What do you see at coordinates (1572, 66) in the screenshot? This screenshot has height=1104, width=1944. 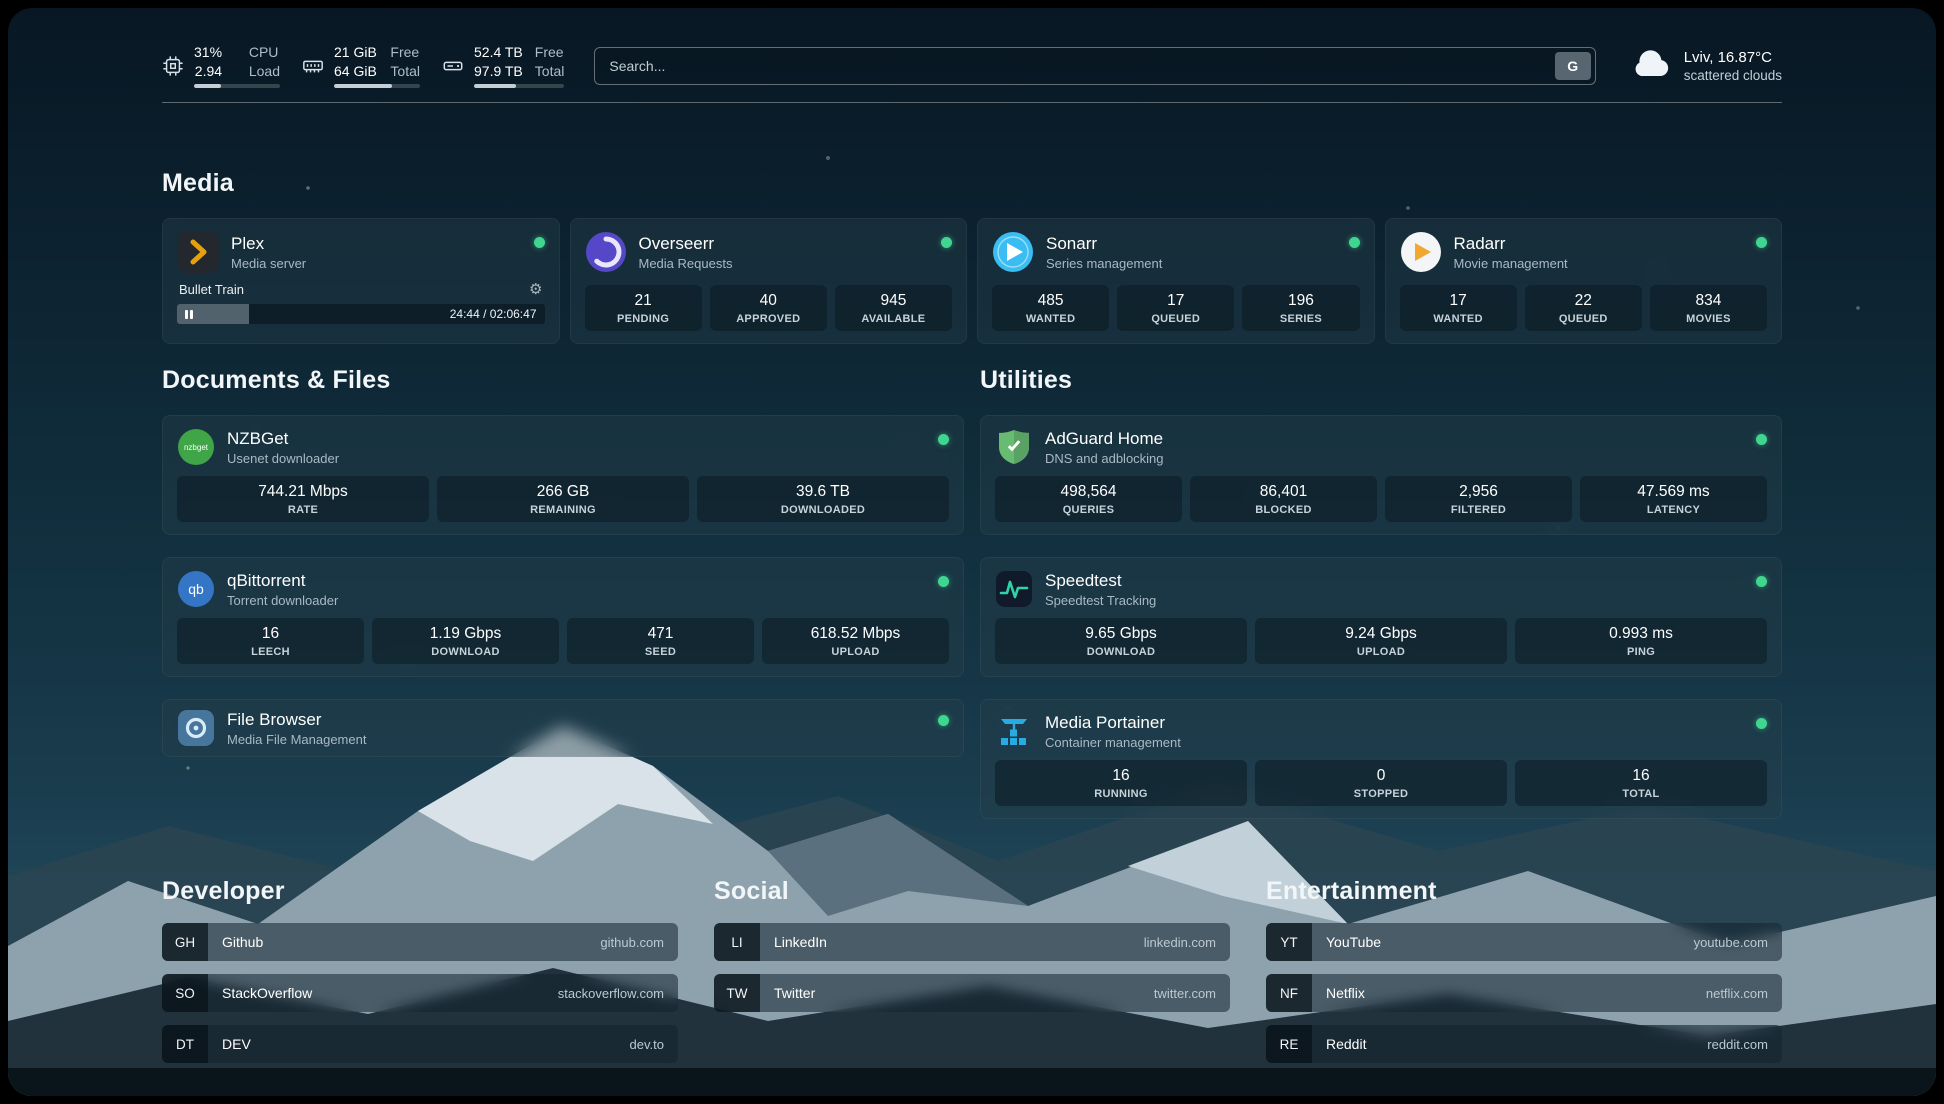 I see `search-provider-button: G` at bounding box center [1572, 66].